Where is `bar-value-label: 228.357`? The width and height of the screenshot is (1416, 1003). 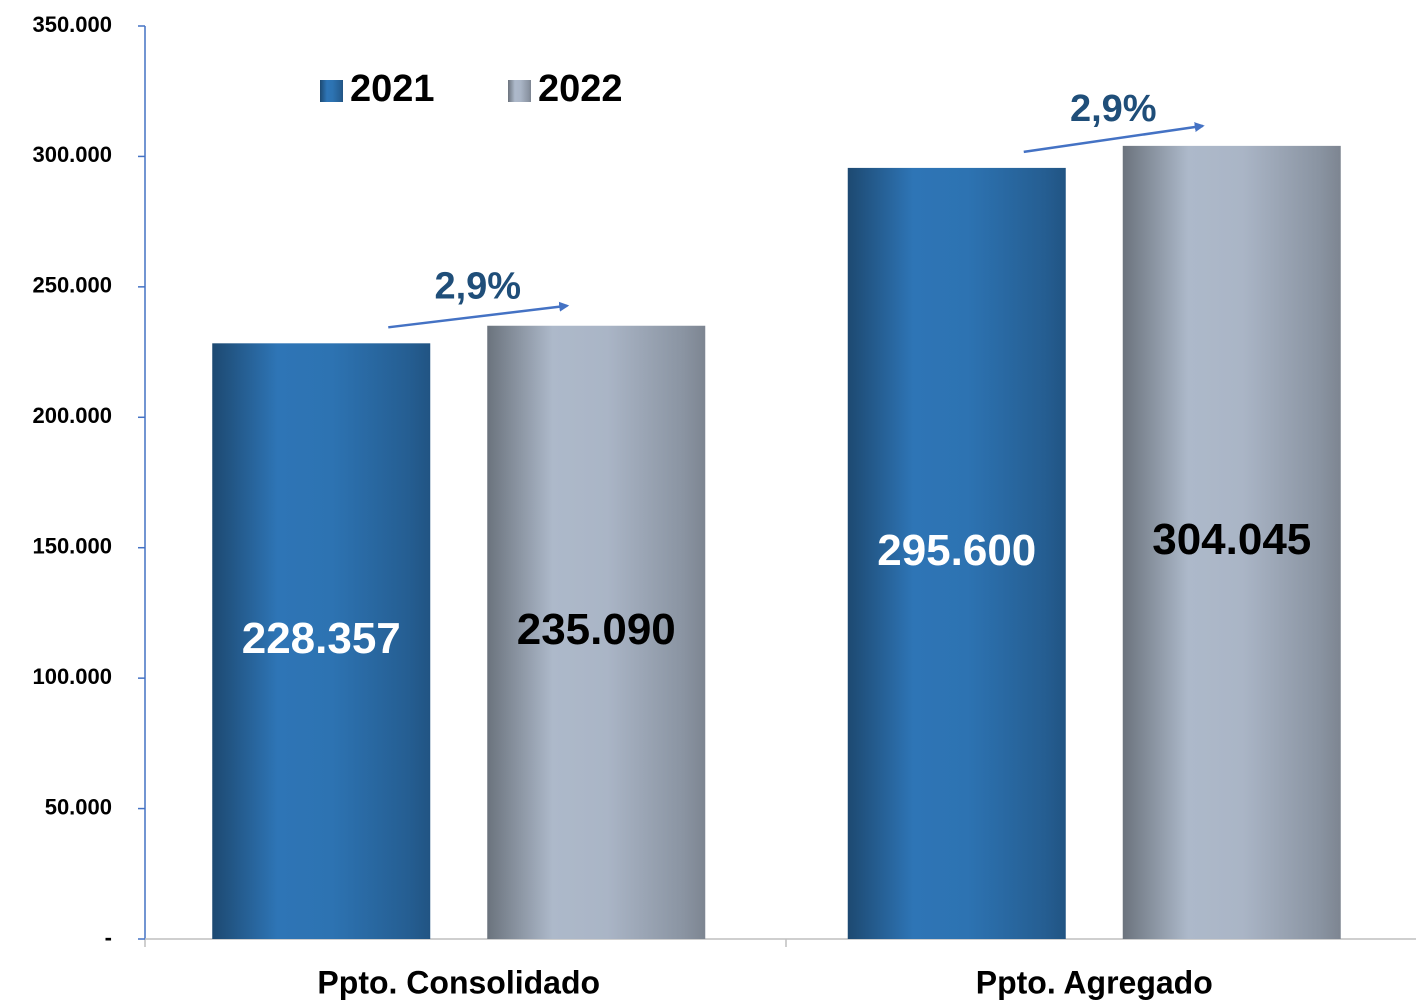 bar-value-label: 228.357 is located at coordinates (321, 638).